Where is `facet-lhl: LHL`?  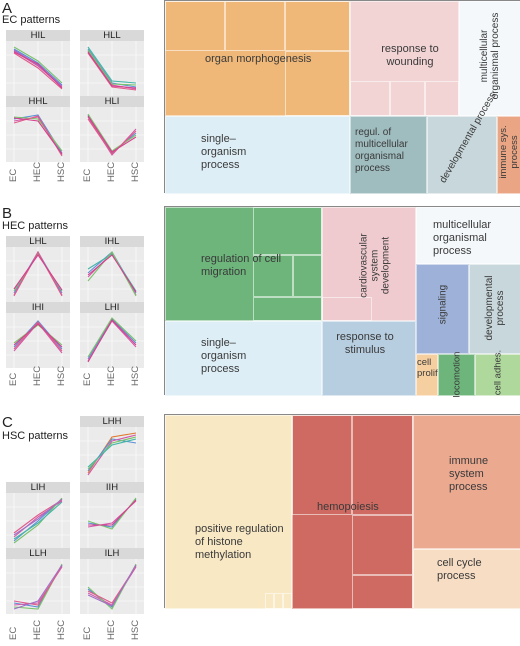
facet-lhl: LHL is located at coordinates (38, 269).